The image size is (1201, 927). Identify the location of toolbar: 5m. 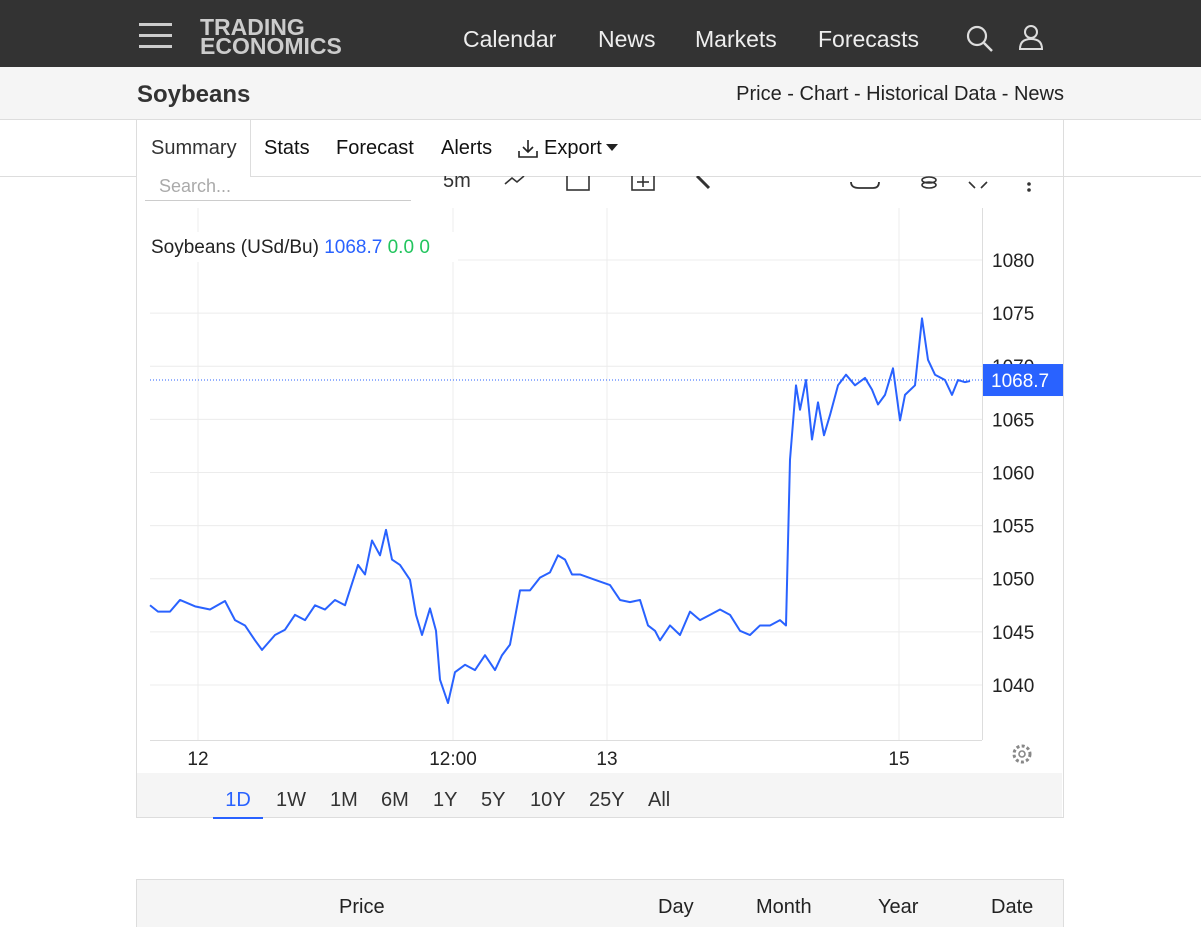
(599, 191).